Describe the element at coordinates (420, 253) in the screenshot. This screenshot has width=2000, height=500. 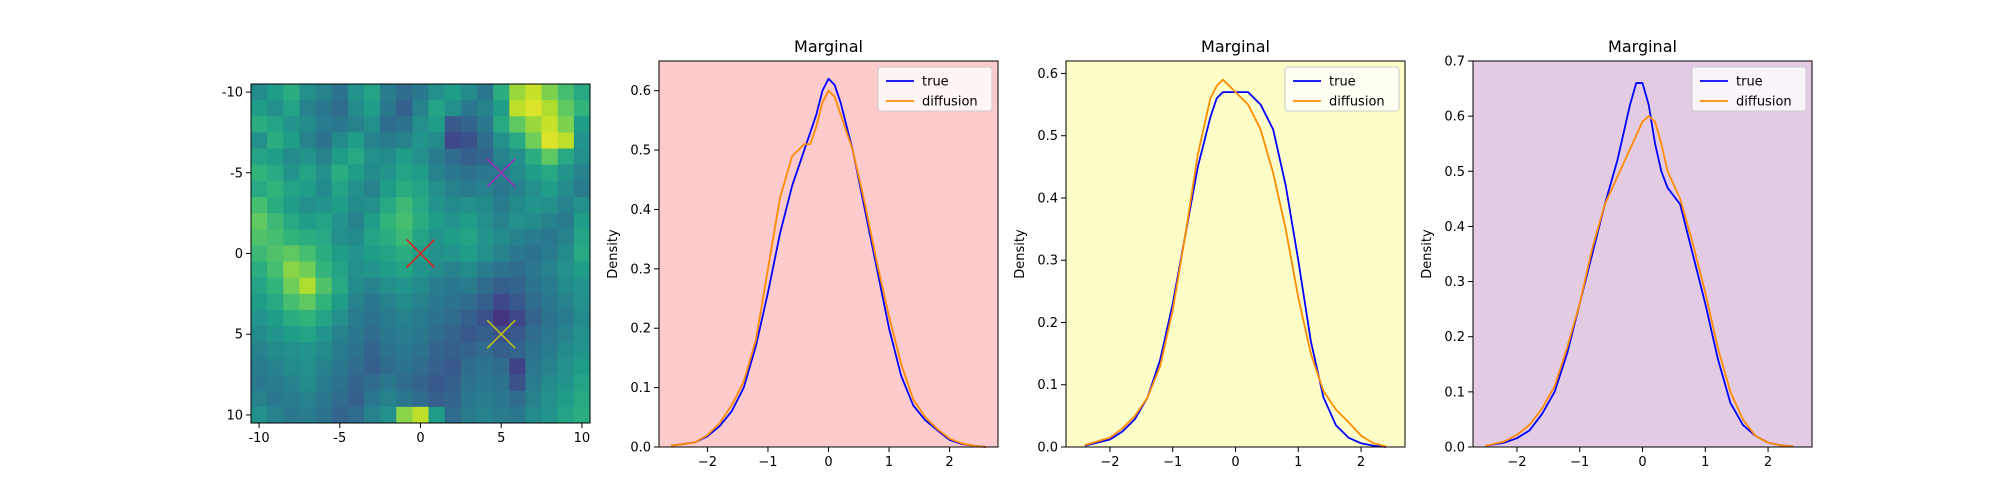
I see `heatmap-marker` at that location.